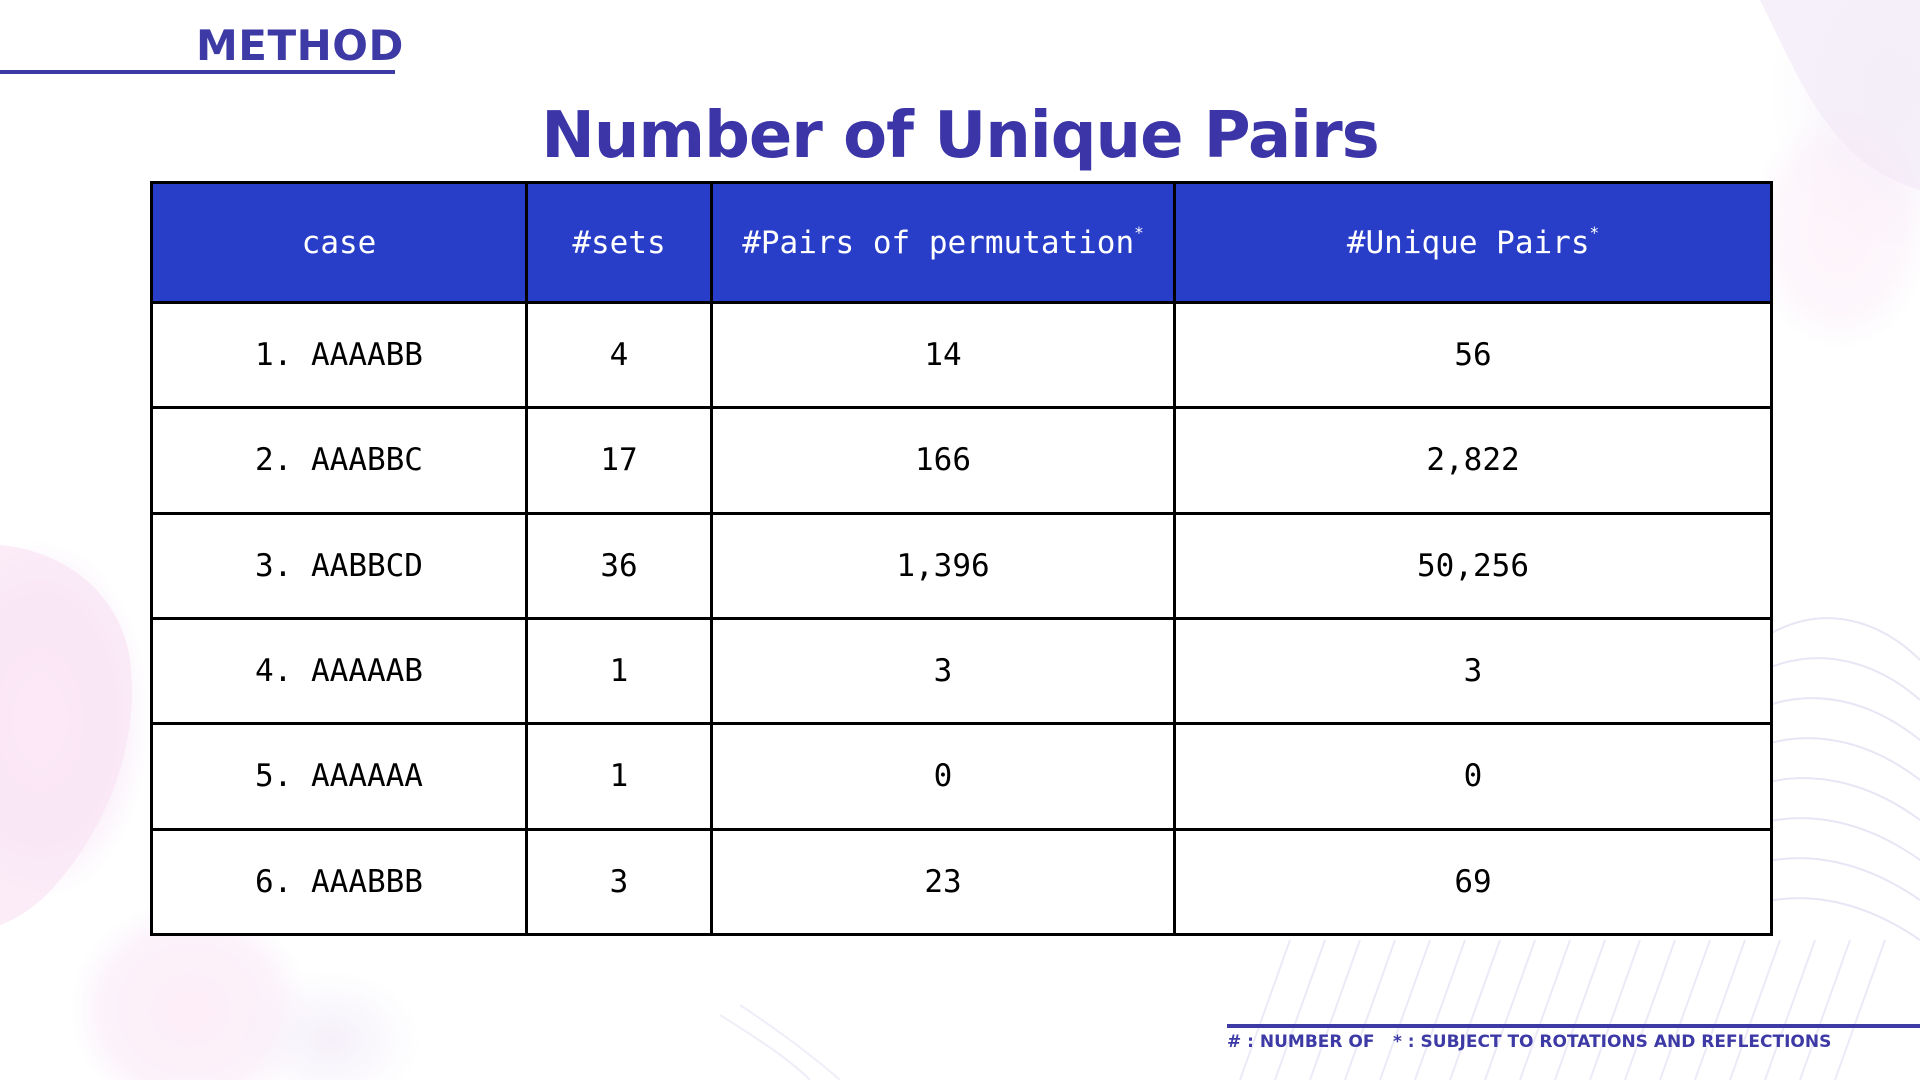 This screenshot has height=1080, width=1920. Describe the element at coordinates (197, 72) in the screenshot. I see `section-underline` at that location.